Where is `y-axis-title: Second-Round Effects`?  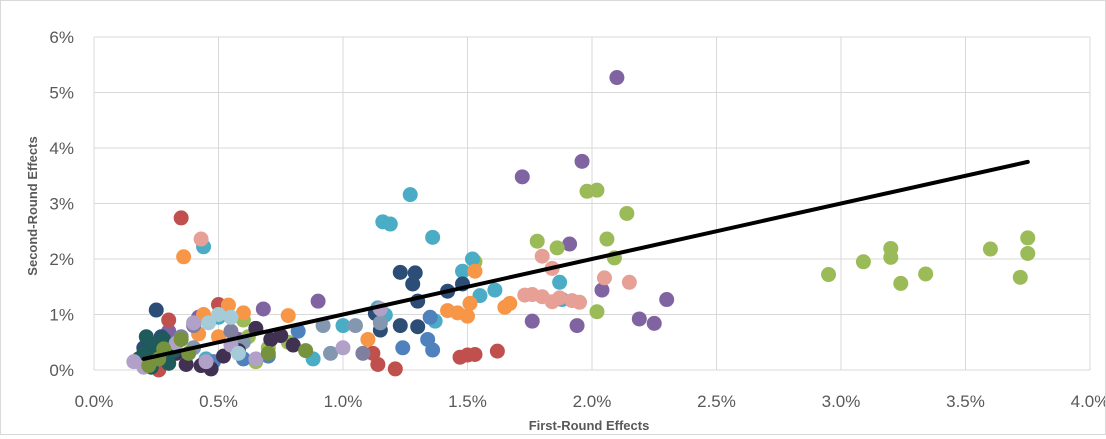
y-axis-title: Second-Round Effects is located at coordinates (32, 205).